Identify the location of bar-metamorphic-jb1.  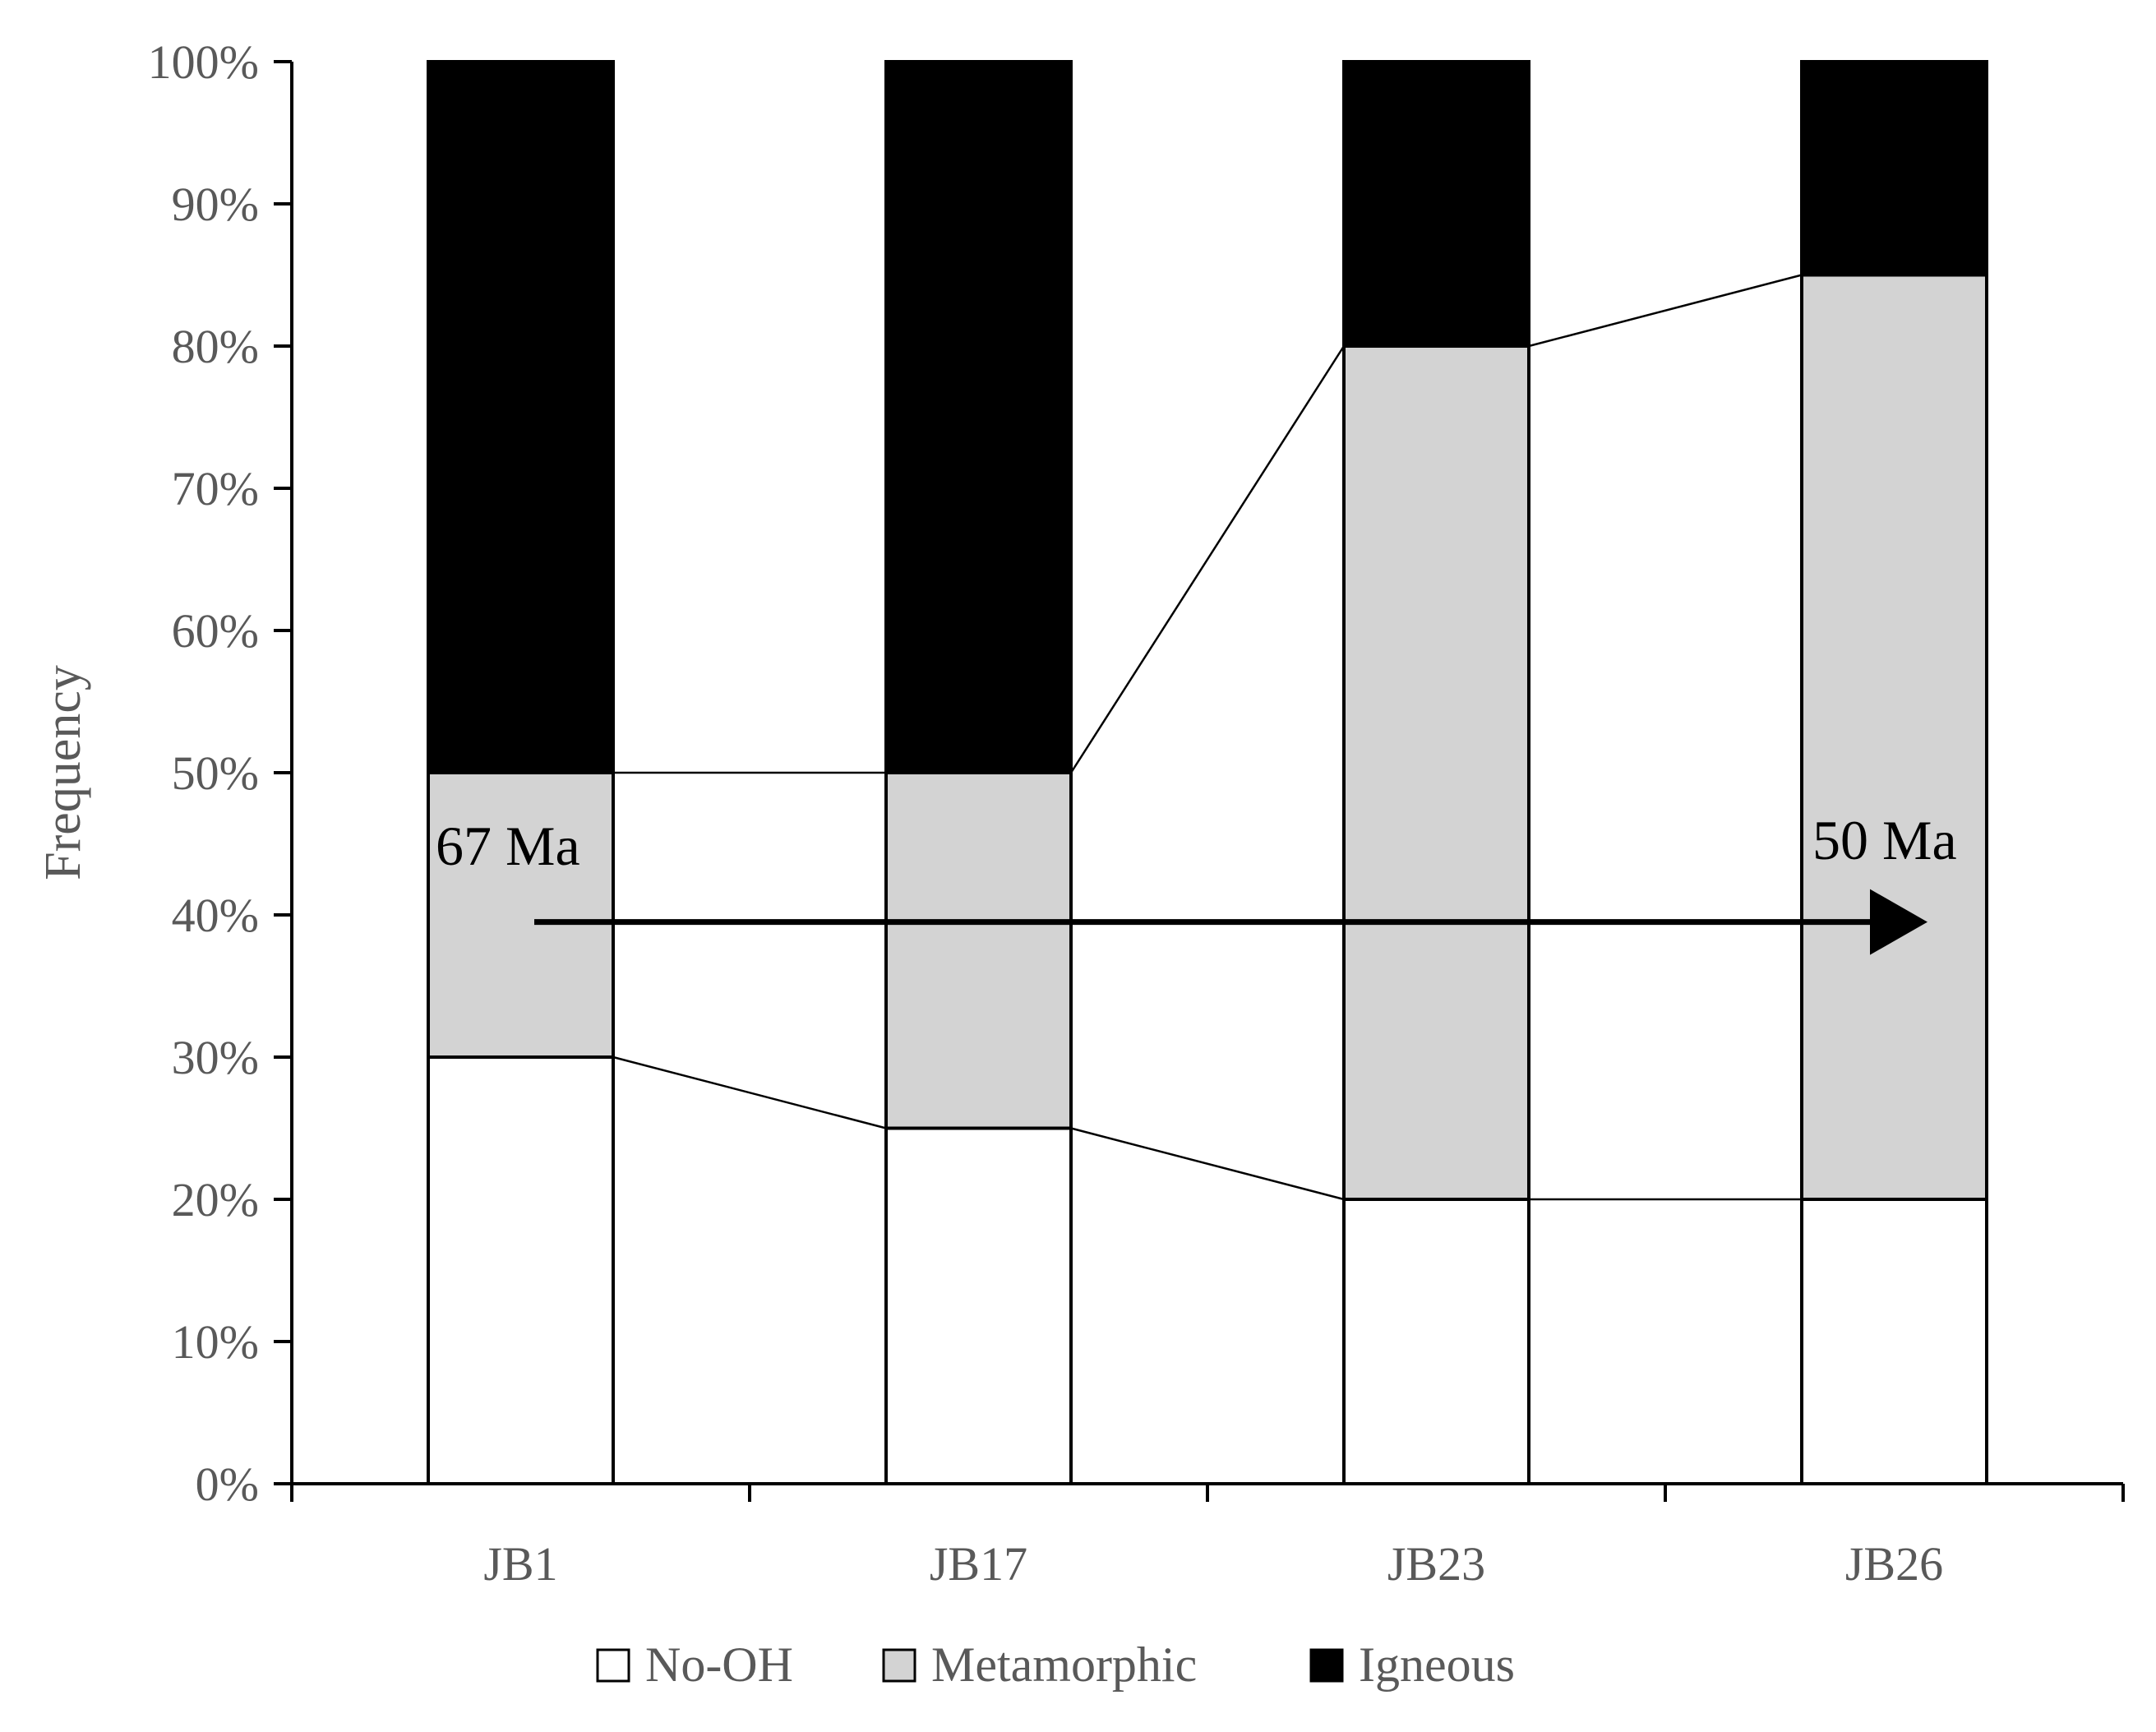
(521, 915).